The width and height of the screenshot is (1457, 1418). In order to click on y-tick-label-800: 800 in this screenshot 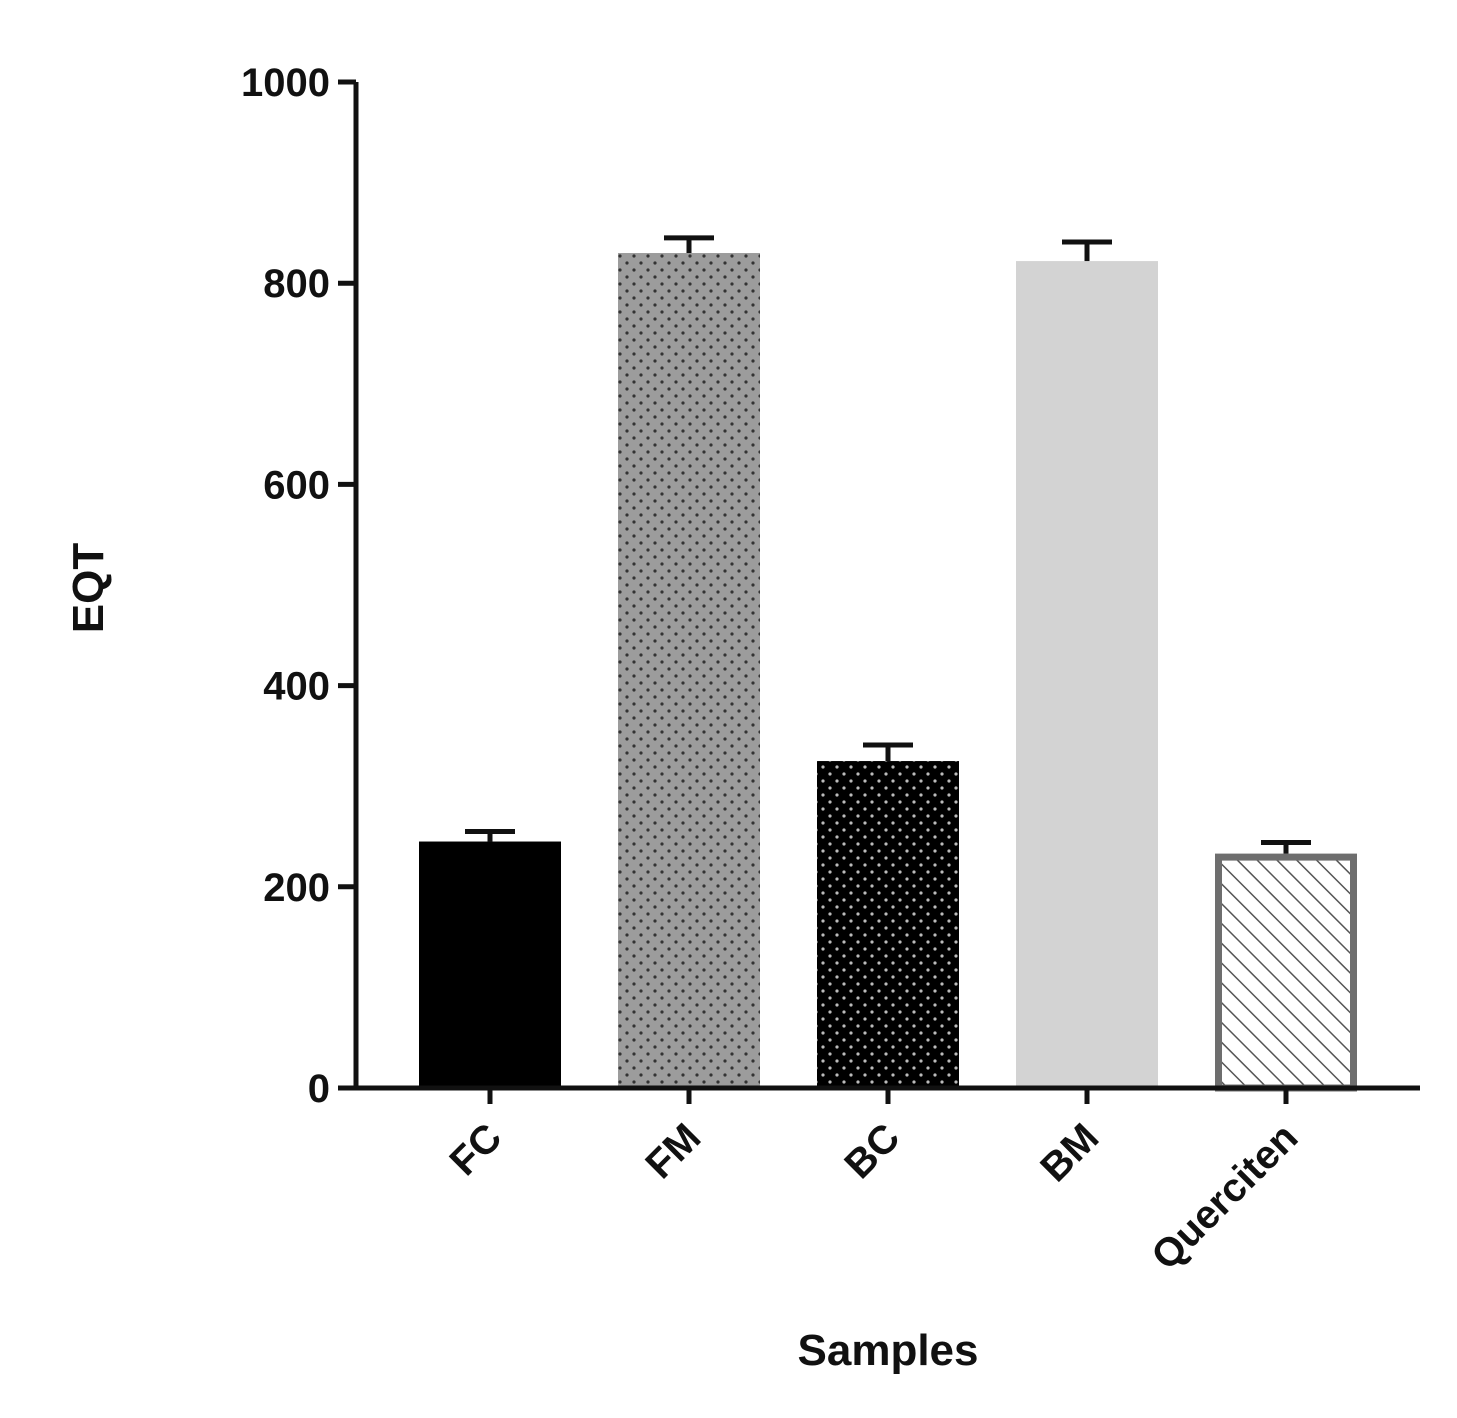, I will do `click(296, 284)`.